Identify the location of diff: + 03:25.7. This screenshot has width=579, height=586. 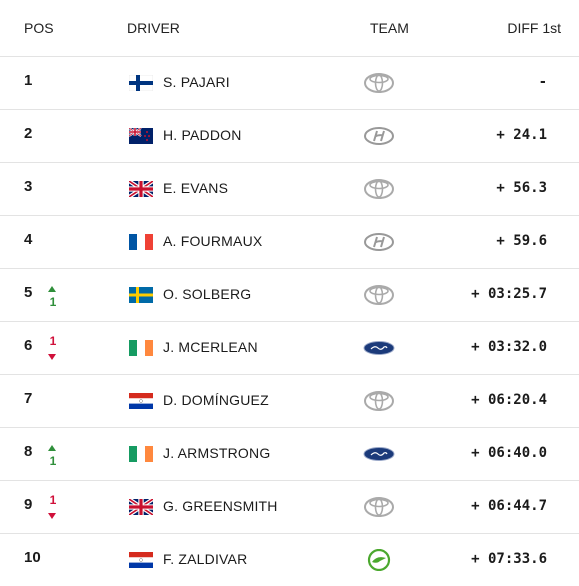
(509, 294).